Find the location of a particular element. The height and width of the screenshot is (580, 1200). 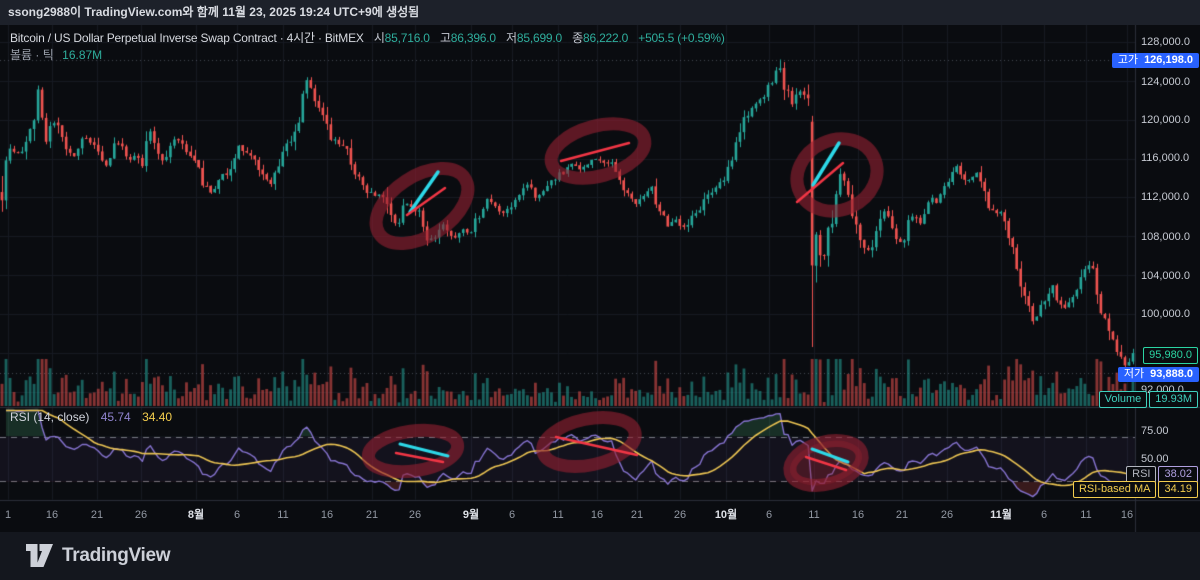

rsi-badge-value: 38.02 is located at coordinates (1178, 474).